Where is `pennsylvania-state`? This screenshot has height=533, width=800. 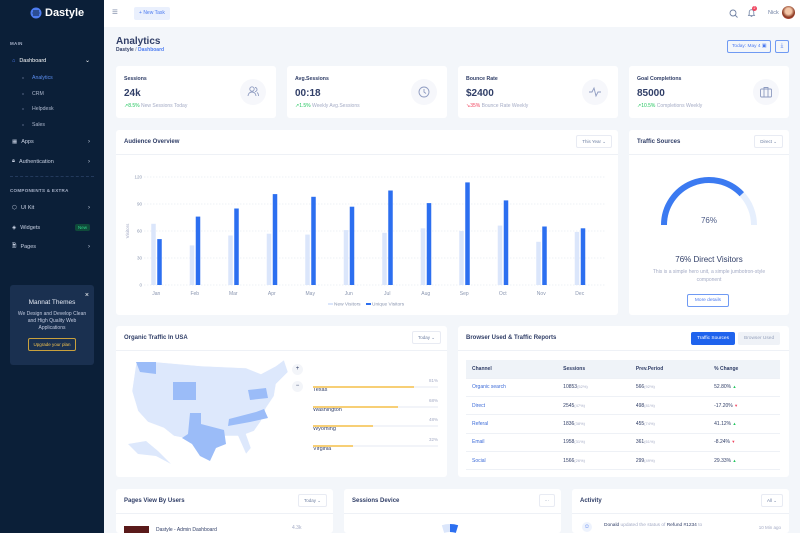
pennsylvania-state is located at coordinates (258, 394).